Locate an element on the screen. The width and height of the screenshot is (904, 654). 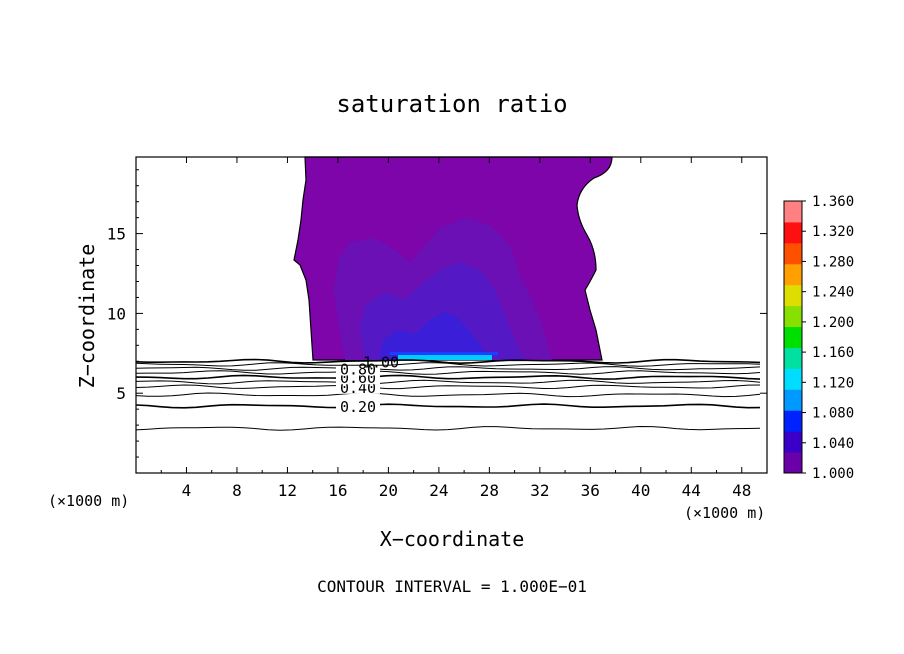
contour-label: 0.20 is located at coordinates (358, 407).